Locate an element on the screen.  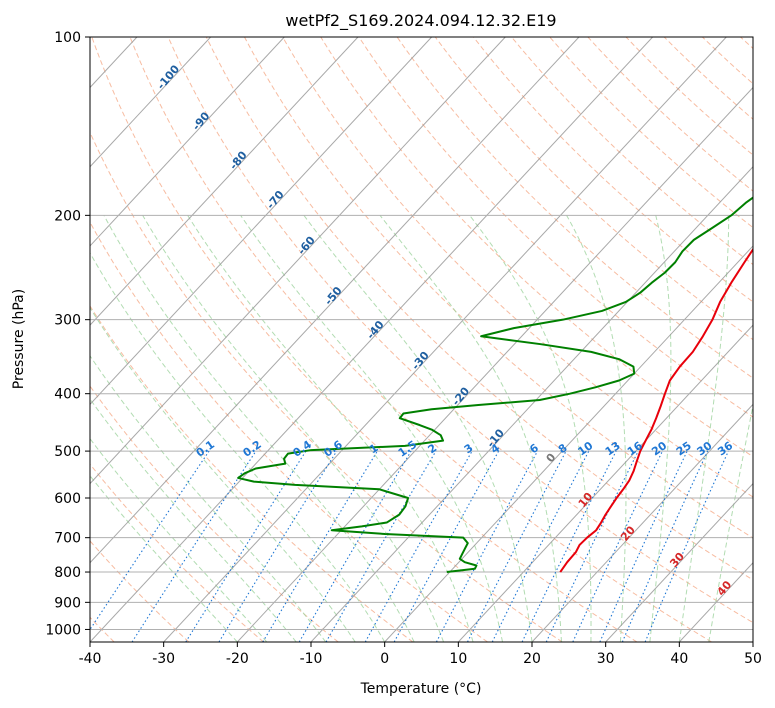
x-tick-label: 0 is located at coordinates (384, 659).